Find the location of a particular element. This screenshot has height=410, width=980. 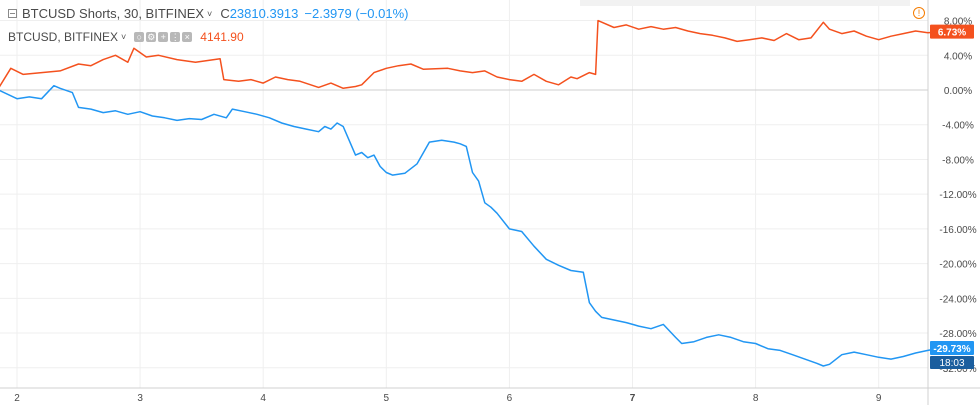

last-value-badge-orange is located at coordinates (952, 31).